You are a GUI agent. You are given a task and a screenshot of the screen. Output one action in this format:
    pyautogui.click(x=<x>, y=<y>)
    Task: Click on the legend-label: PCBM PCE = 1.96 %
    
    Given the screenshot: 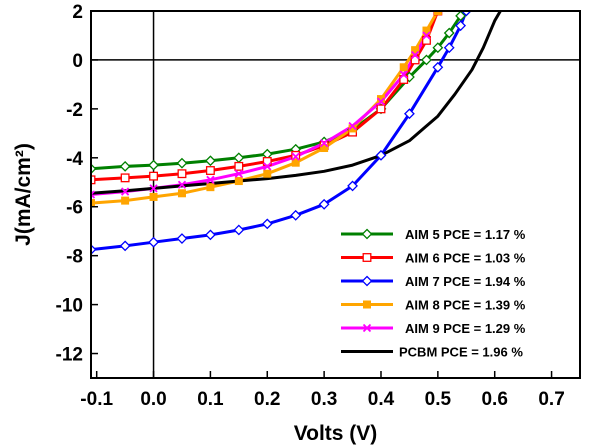 What is the action you would take?
    pyautogui.click(x=461, y=352)
    